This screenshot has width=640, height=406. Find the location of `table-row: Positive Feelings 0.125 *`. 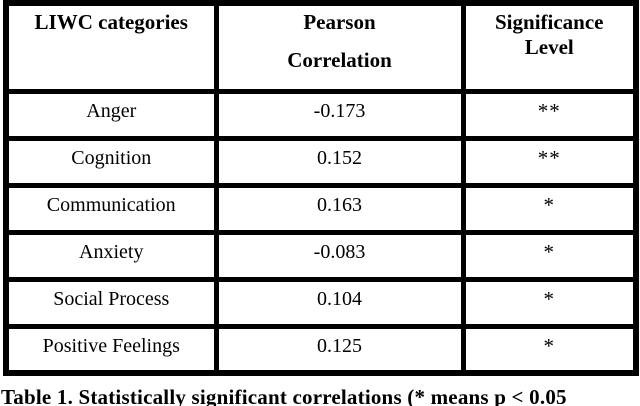

table-row: Positive Feelings 0.125 * is located at coordinates (321, 349).